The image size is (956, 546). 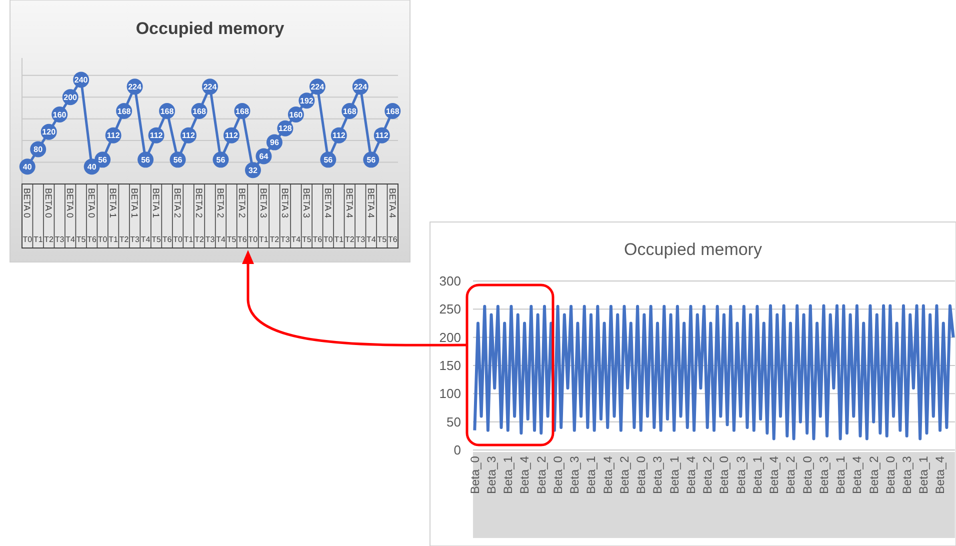 What do you see at coordinates (450, 337) in the screenshot?
I see `y-tick-label: 200` at bounding box center [450, 337].